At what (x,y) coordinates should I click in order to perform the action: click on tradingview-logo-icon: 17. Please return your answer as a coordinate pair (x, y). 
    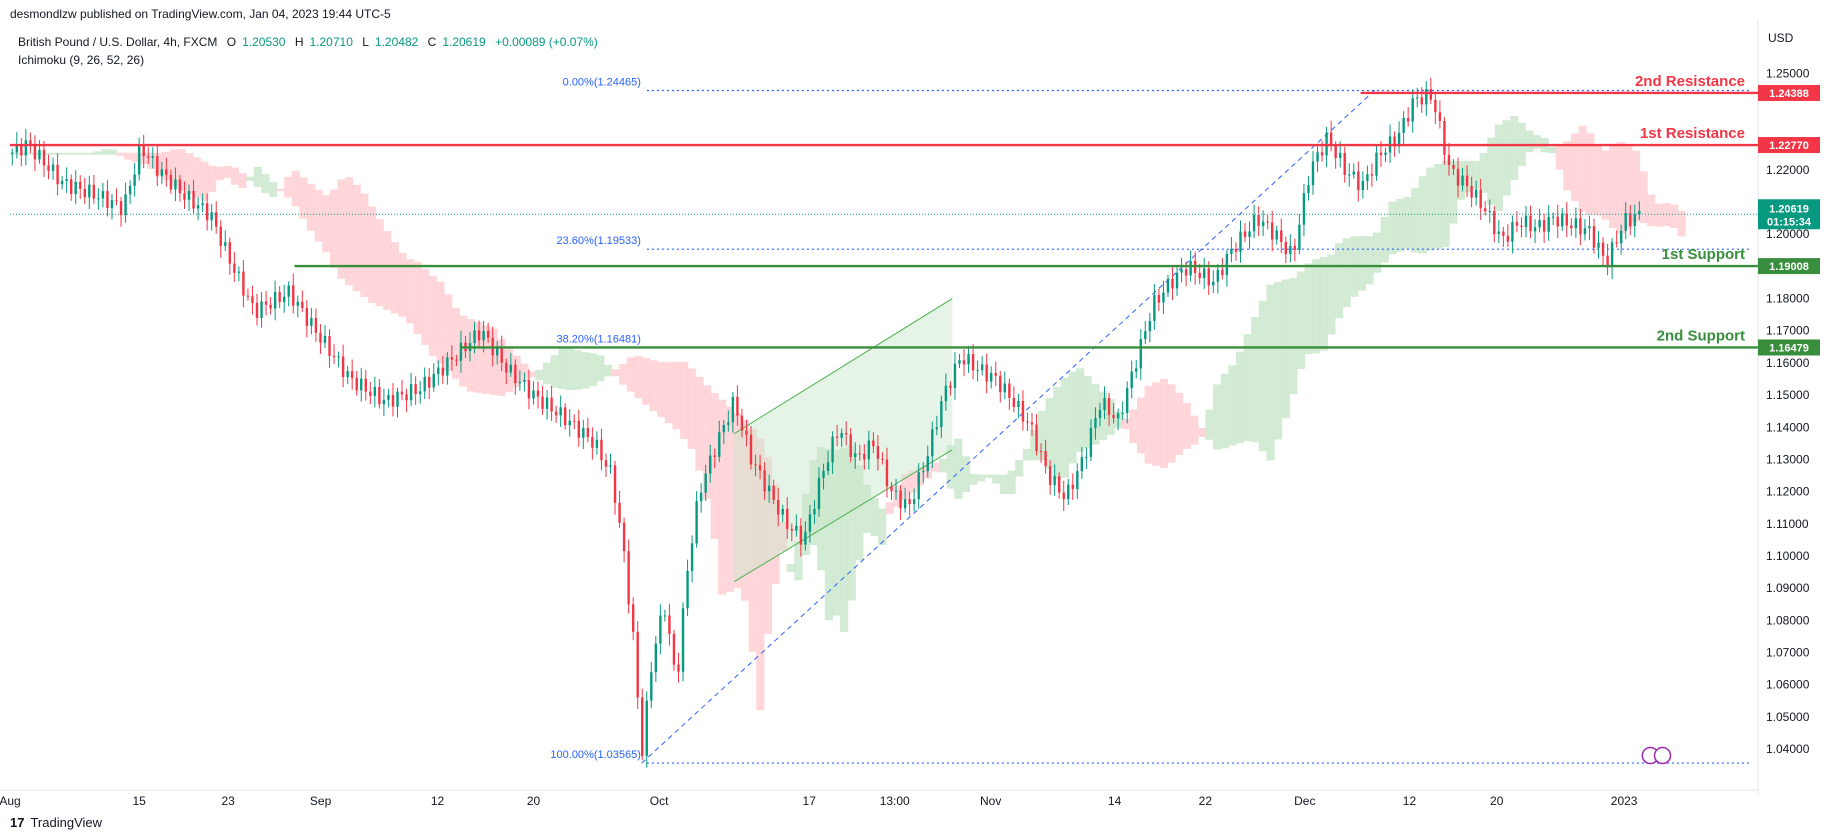
    Looking at the image, I should click on (17, 822).